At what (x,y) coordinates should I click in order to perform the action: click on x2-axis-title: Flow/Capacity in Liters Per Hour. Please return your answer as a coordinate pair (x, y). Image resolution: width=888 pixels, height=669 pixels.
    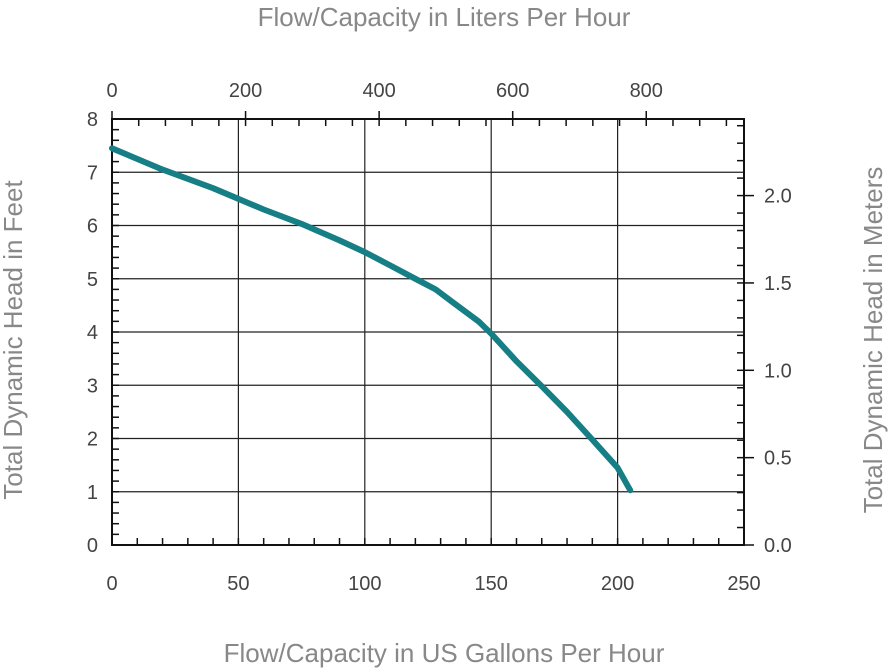
    Looking at the image, I should click on (444, 17).